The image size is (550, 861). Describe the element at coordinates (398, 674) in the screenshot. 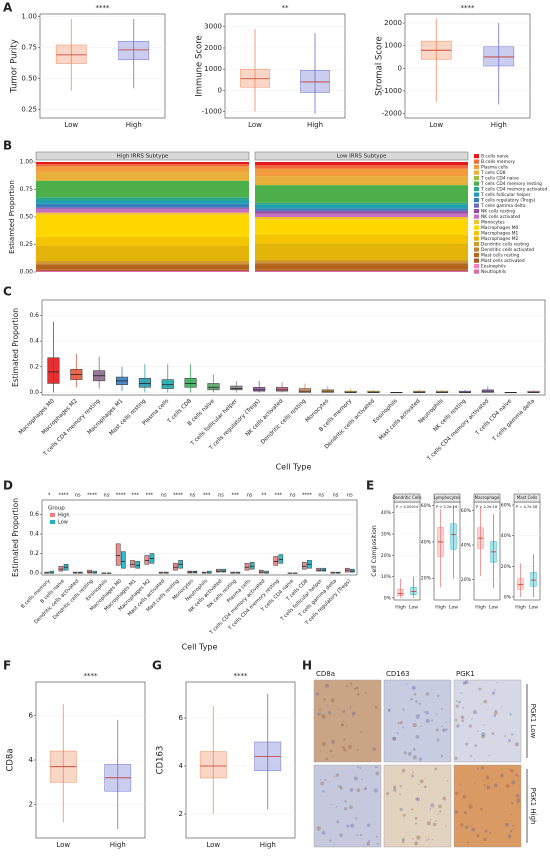

I see `column-label: CD163` at that location.